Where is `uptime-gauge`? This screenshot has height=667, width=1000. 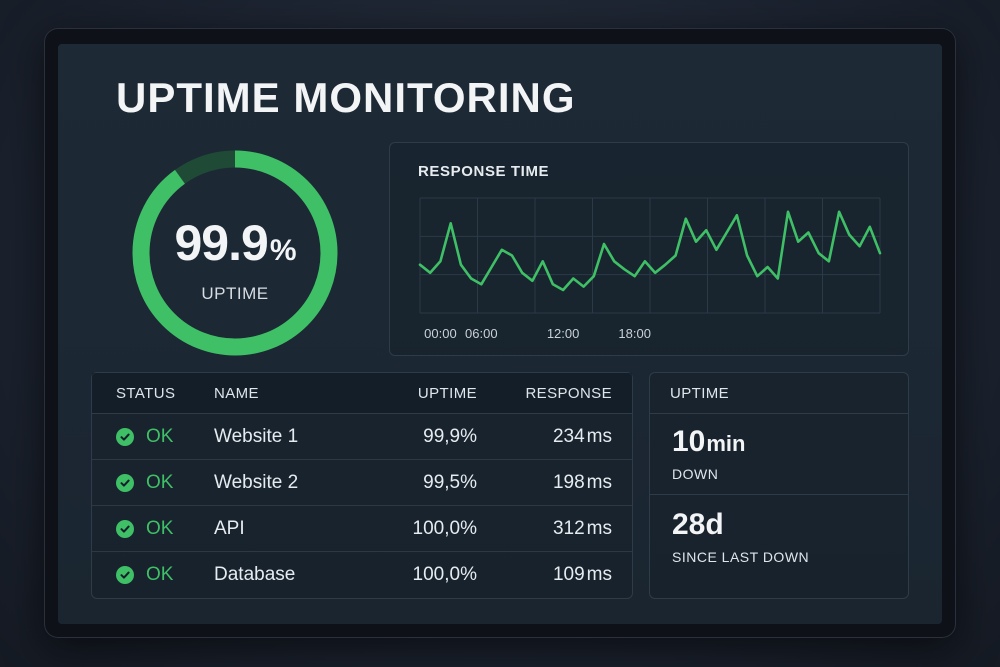 uptime-gauge is located at coordinates (235, 253).